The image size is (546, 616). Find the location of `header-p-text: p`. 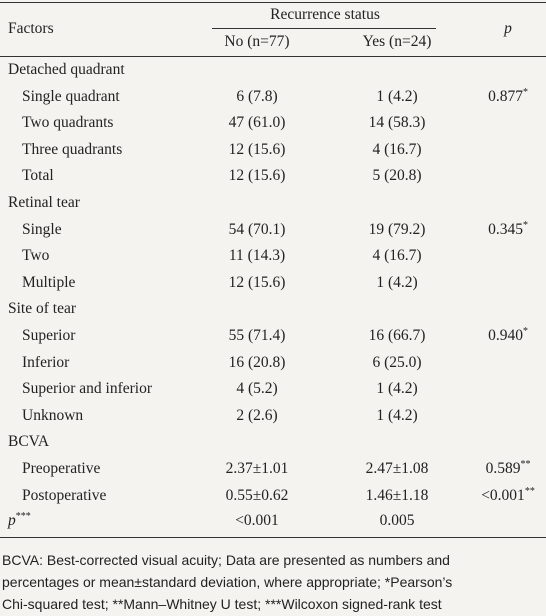

header-p-text: p is located at coordinates (508, 28).